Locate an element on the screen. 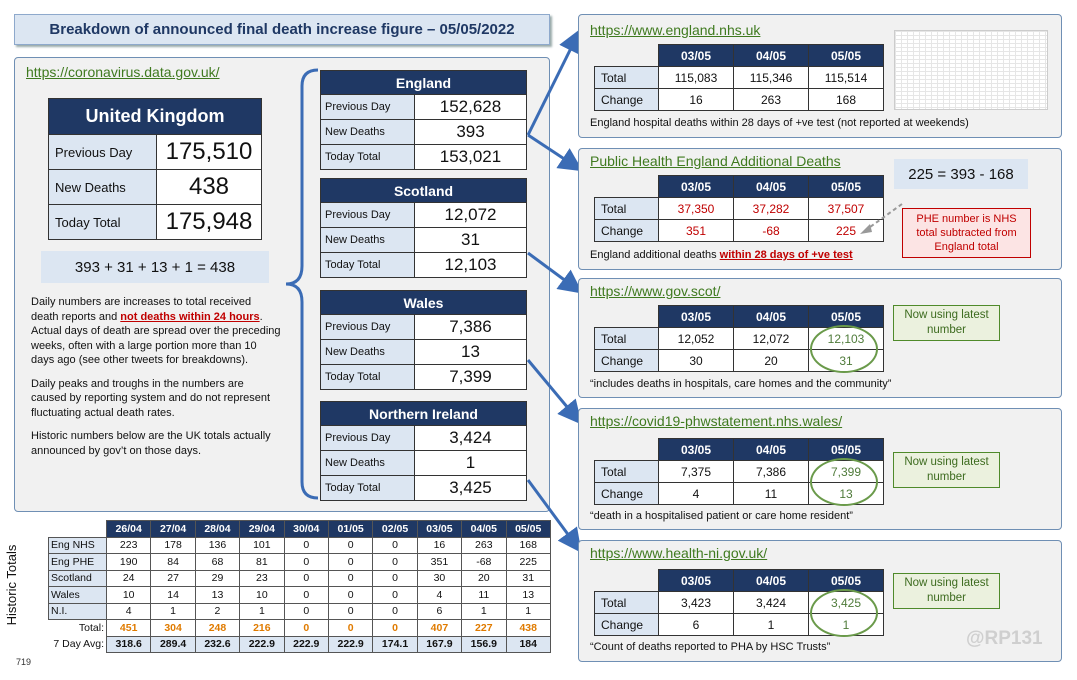 Image resolution: width=1077 pixels, height=680 pixels. source-link-wales: https://covid19-phwstatement.nhs.wales/ is located at coordinates (716, 421).